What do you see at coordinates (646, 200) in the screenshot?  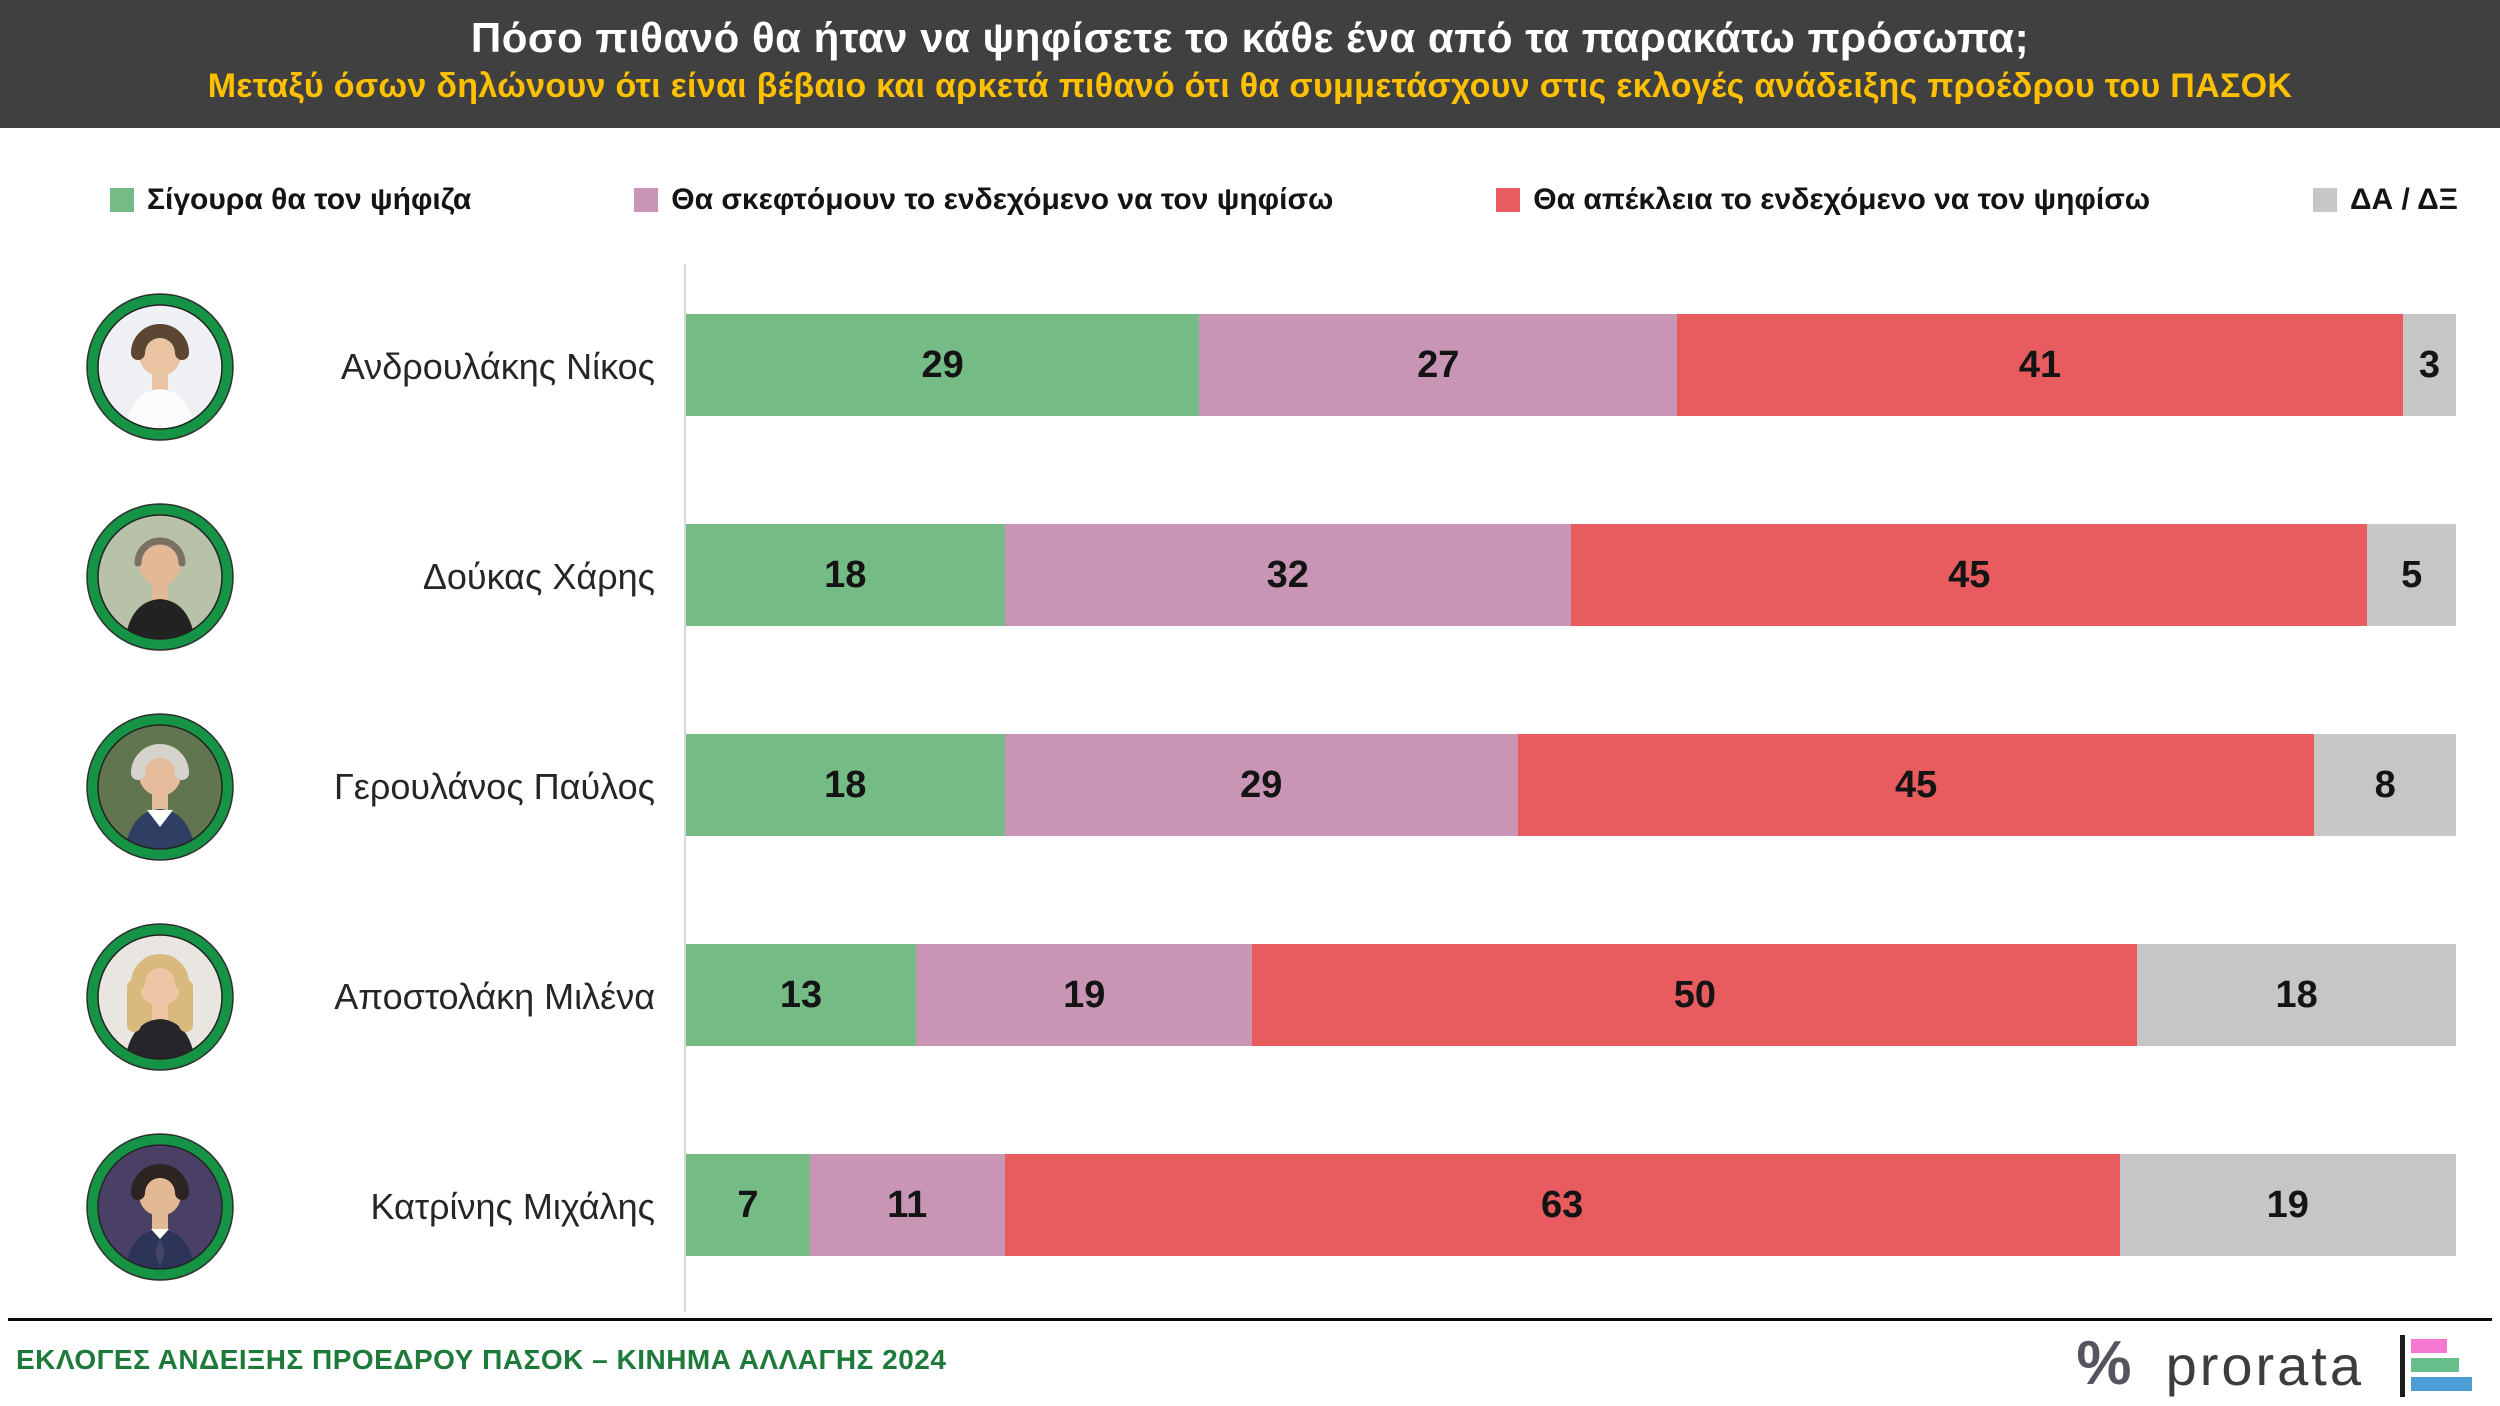 I see `legend-swatch-pink` at bounding box center [646, 200].